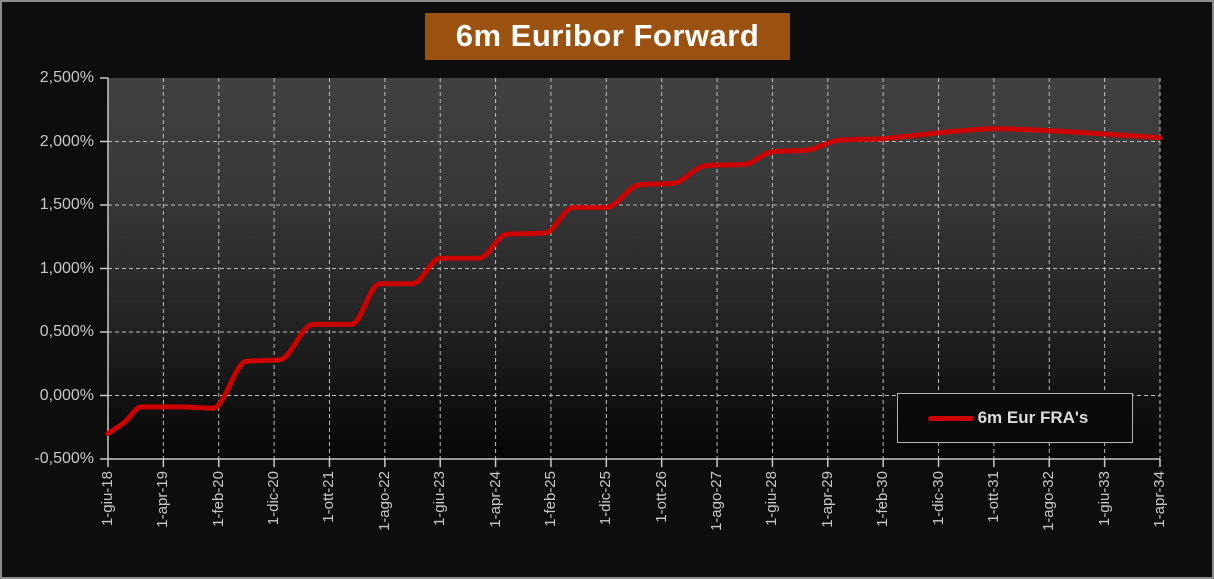 This screenshot has height=579, width=1214. I want to click on y-axis-tick-label: 1,500%, so click(66, 204).